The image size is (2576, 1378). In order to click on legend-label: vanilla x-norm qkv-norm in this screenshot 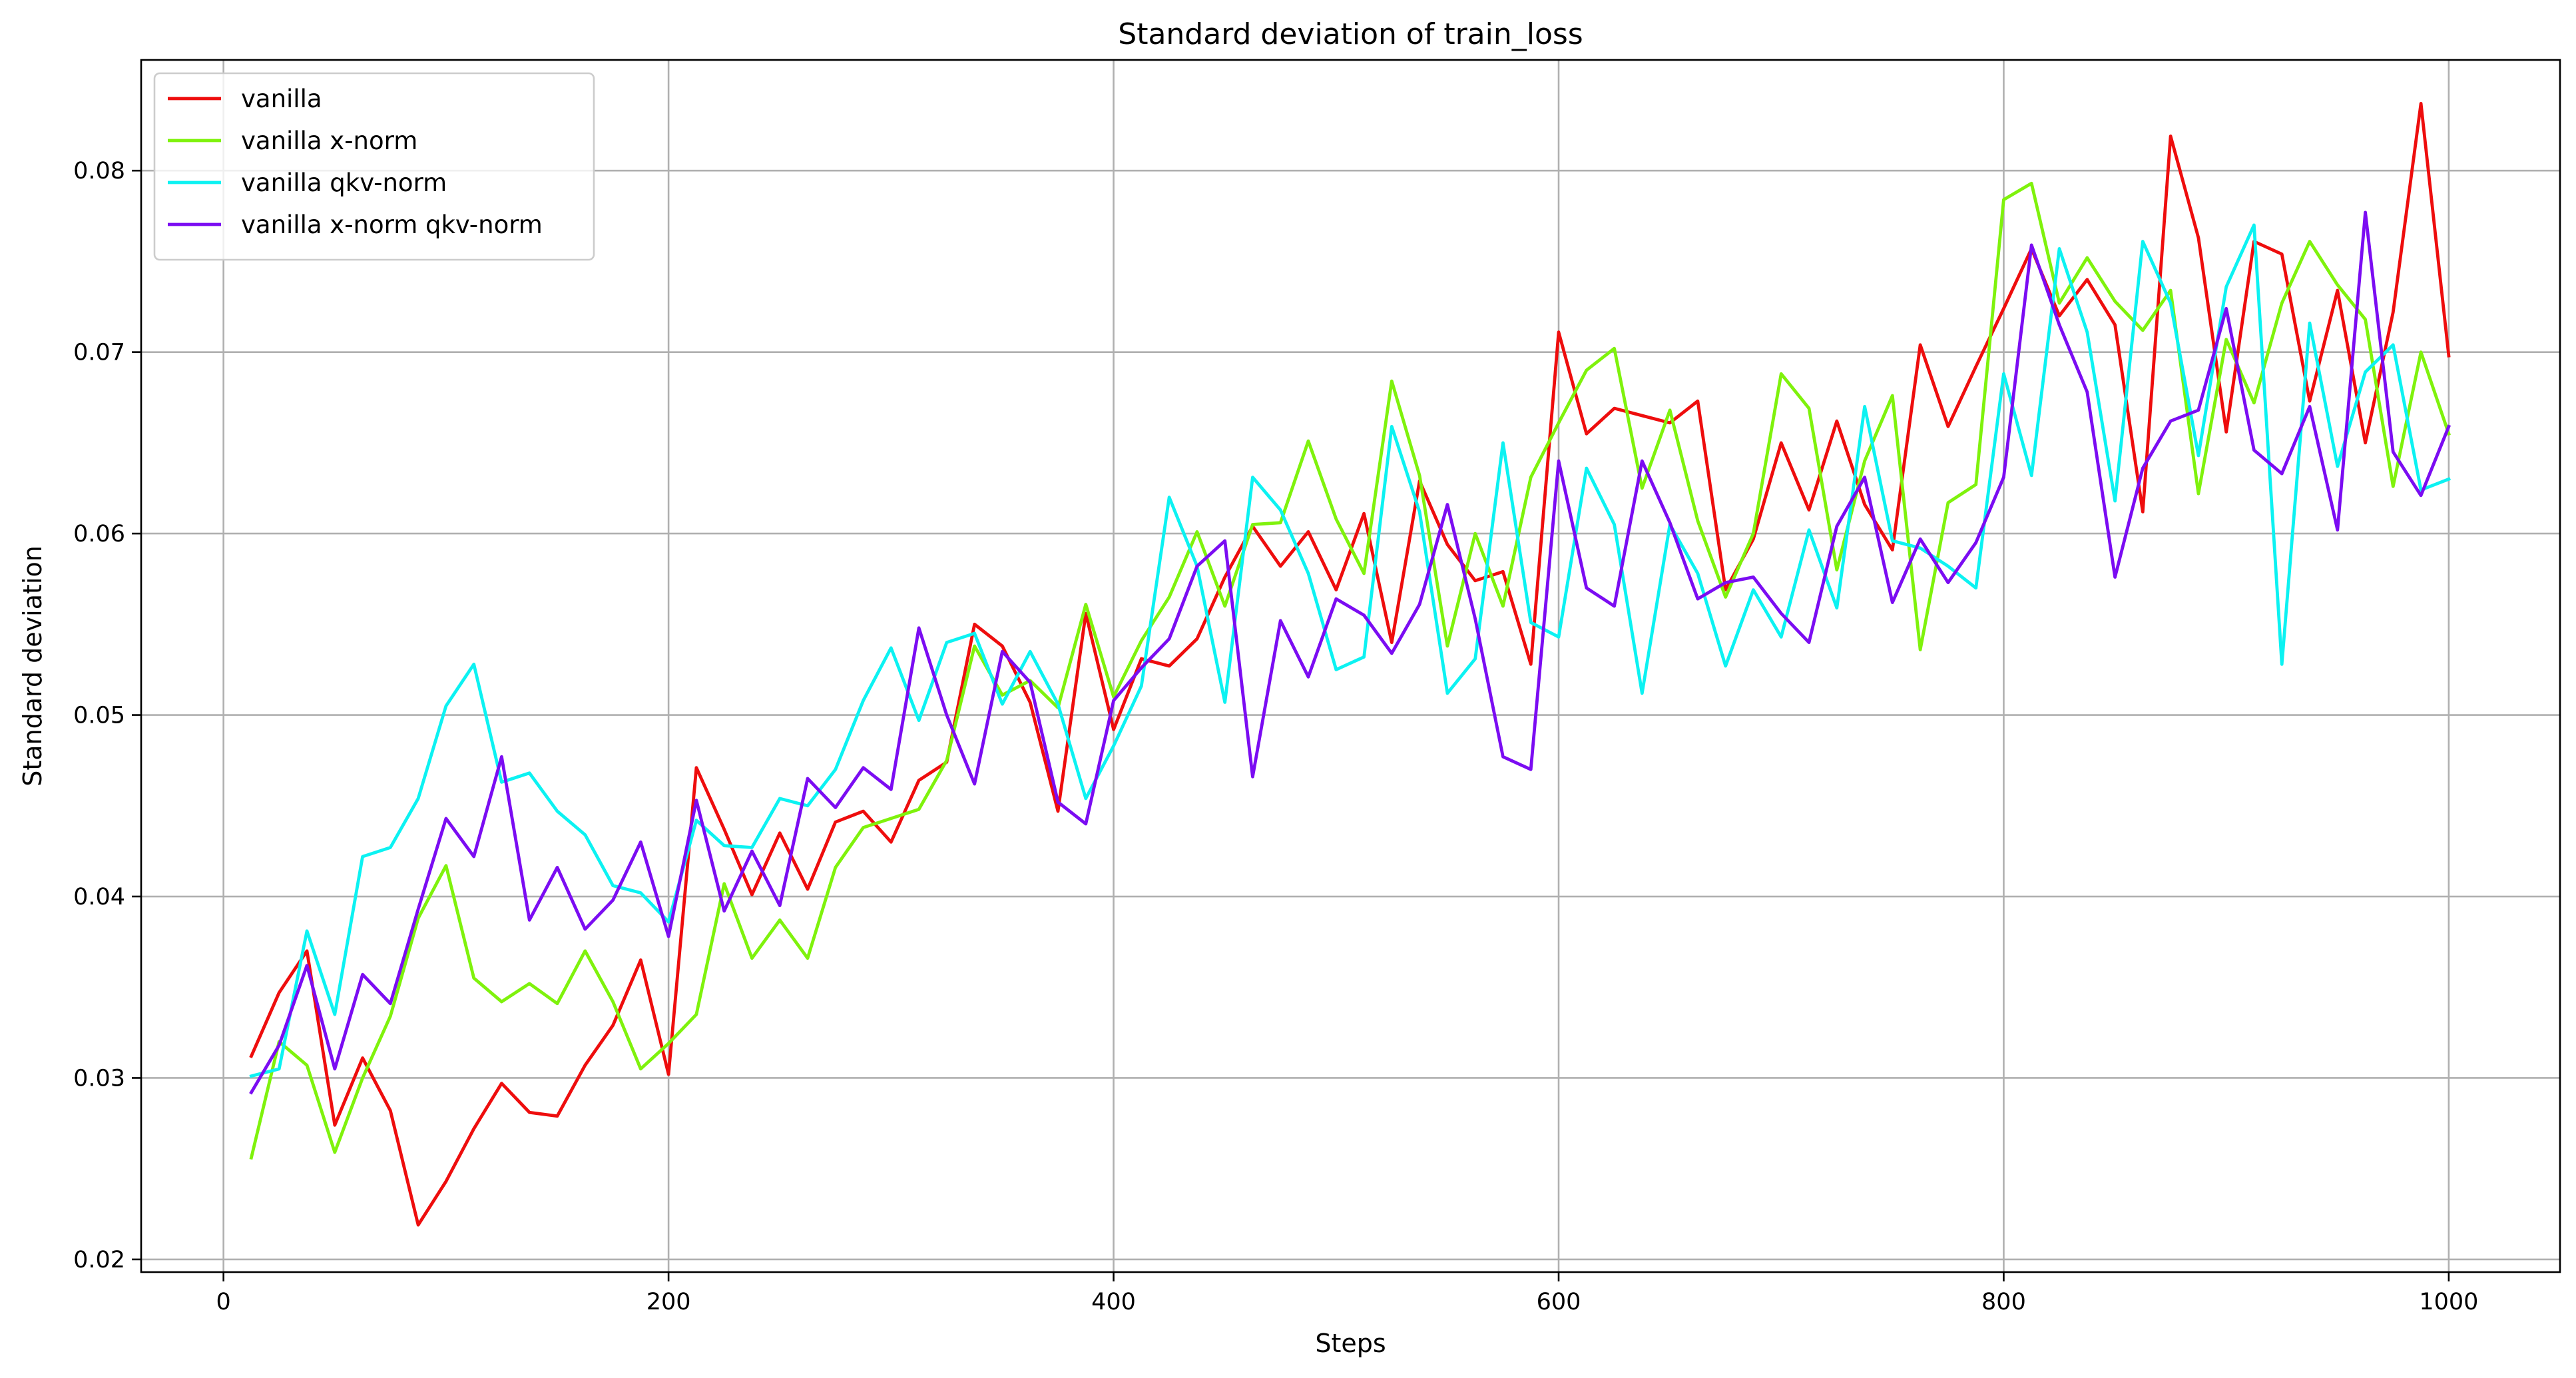, I will do `click(392, 224)`.